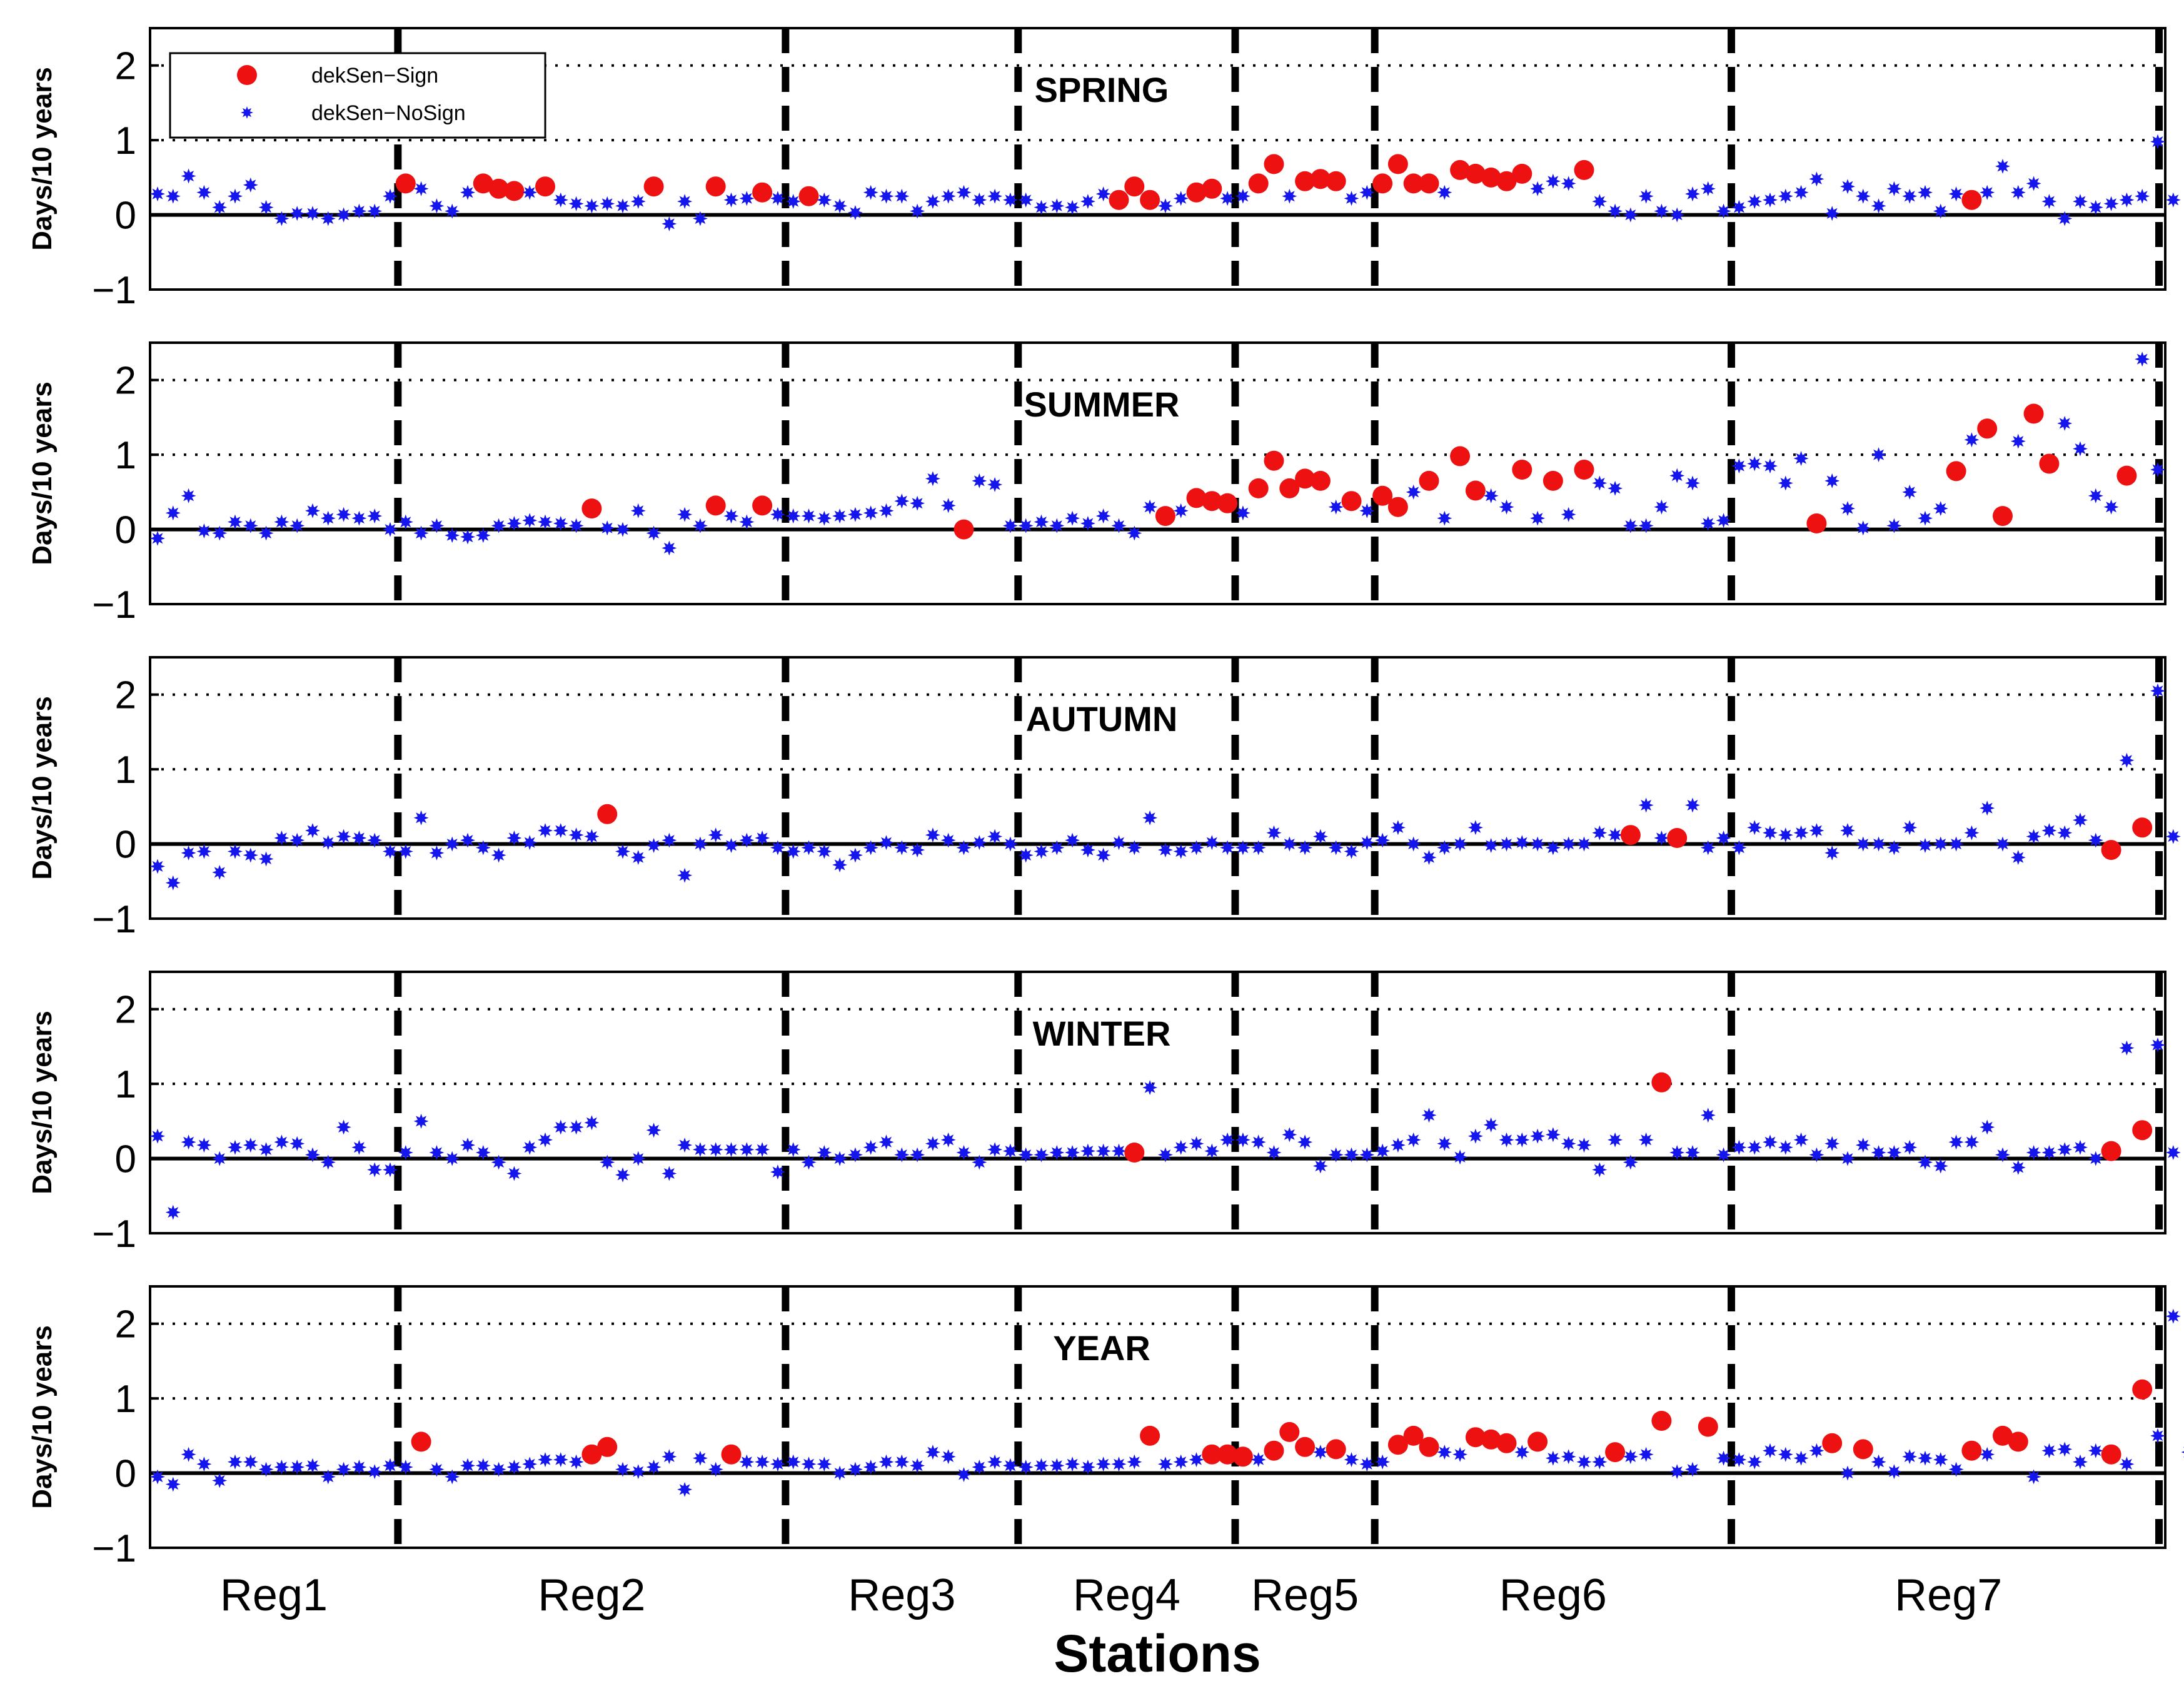  Describe the element at coordinates (125, 530) in the screenshot. I see `y-tick-label: 0` at that location.